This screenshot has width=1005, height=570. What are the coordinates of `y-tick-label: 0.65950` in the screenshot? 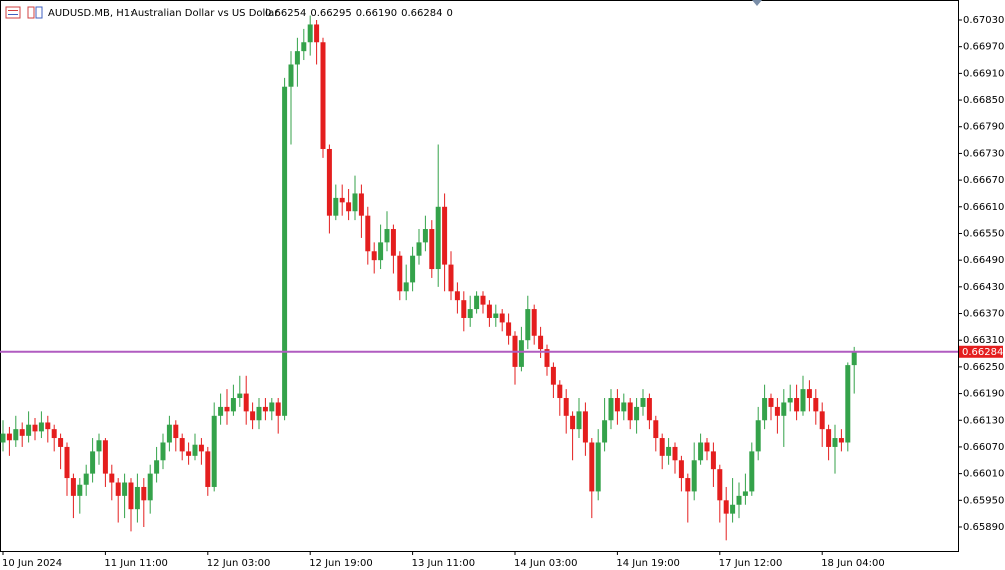 It's located at (983, 500).